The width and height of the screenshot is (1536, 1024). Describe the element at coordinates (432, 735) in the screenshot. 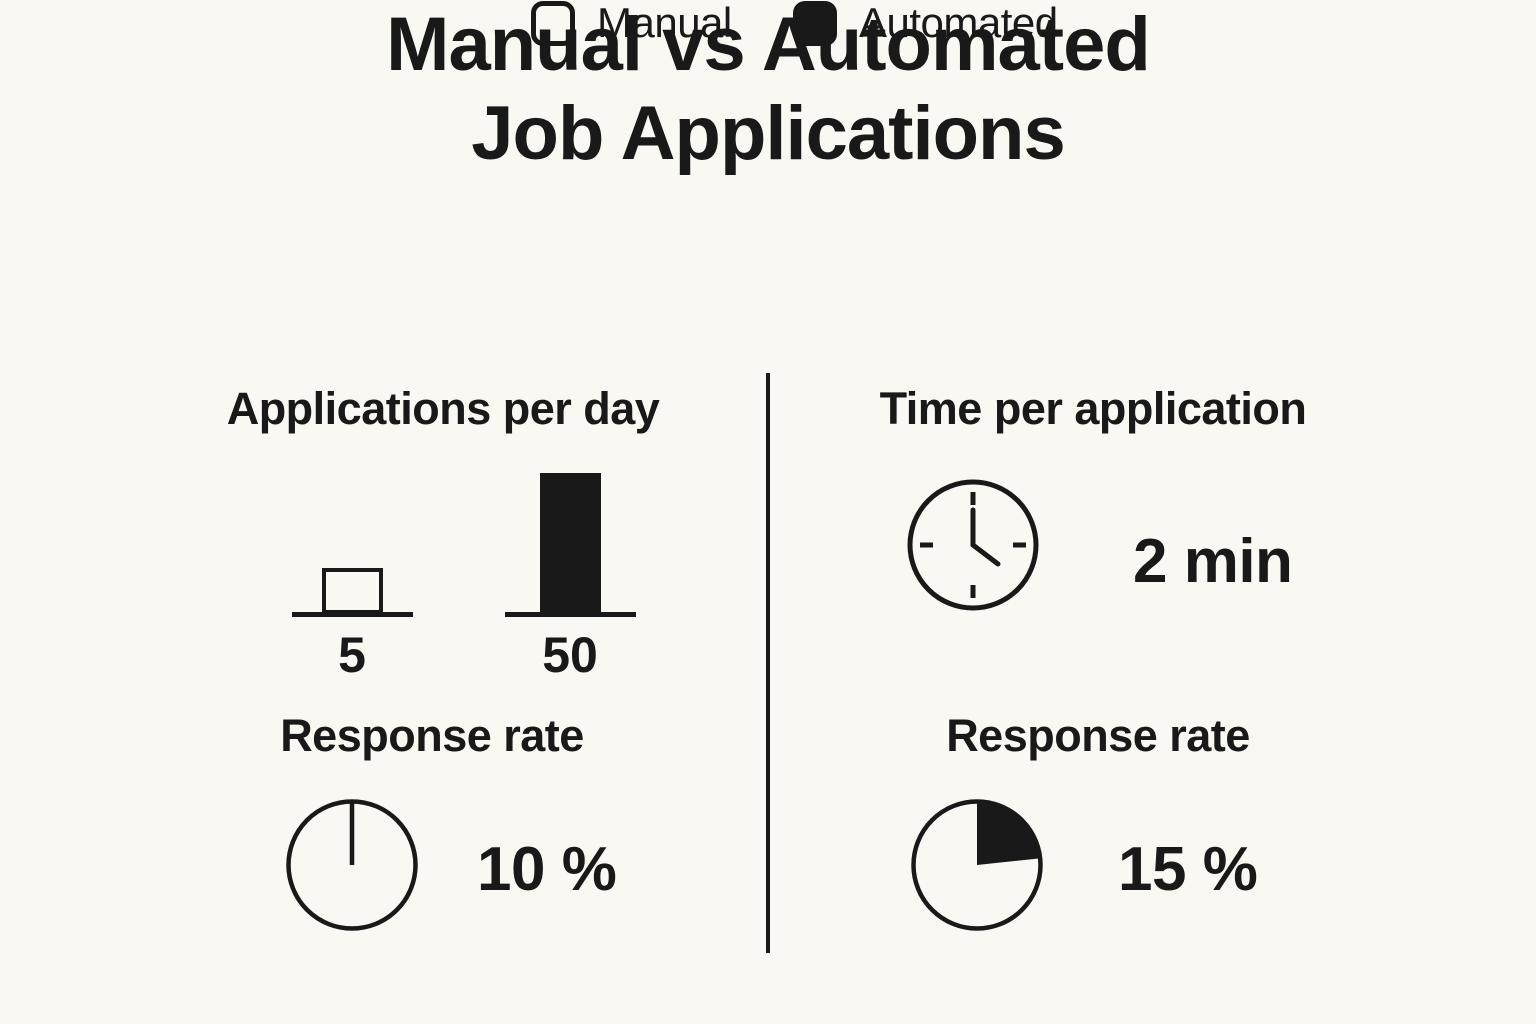

I see `section-heading-response-rate-manual: Response rate` at that location.